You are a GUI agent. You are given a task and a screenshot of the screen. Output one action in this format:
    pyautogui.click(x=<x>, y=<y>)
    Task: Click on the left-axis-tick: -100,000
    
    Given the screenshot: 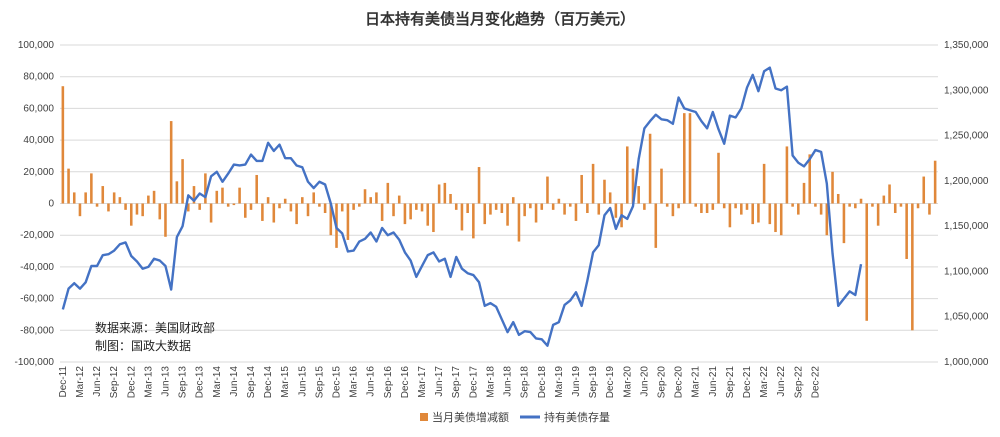 What is the action you would take?
    pyautogui.click(x=35, y=362)
    